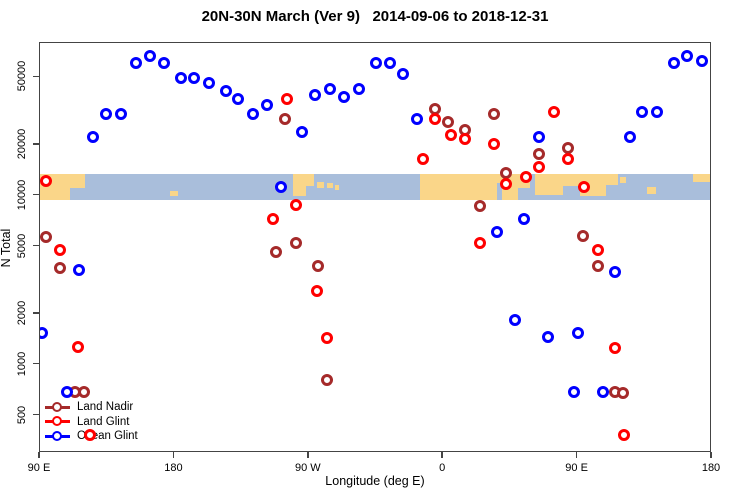  Describe the element at coordinates (442, 468) in the screenshot. I see `x-tick-label: 0` at that location.